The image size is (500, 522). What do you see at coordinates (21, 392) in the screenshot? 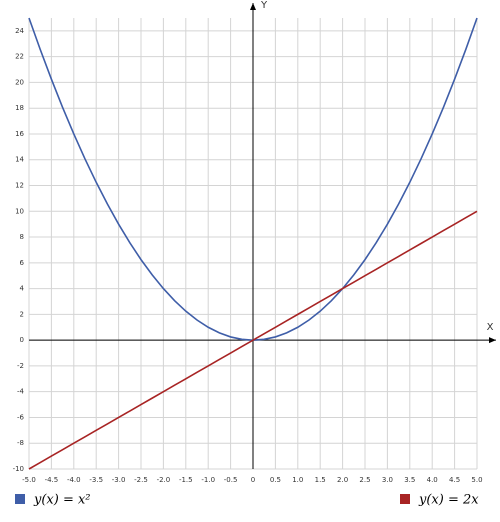
I see `y-tick-label: -4` at bounding box center [21, 392].